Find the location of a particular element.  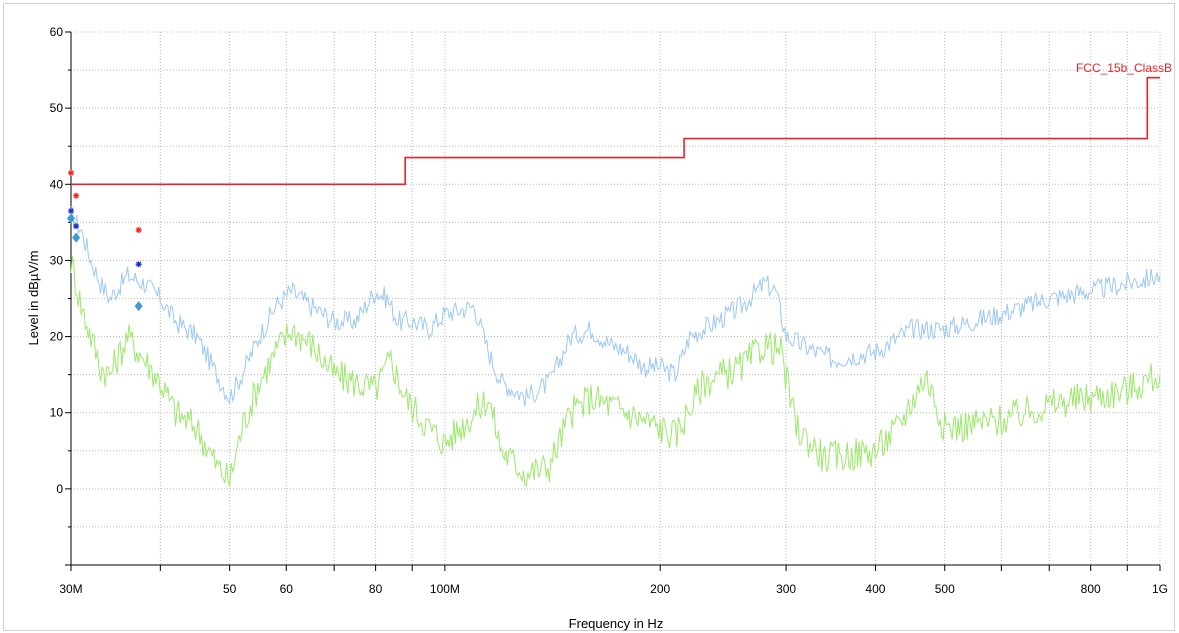

x-tick-label: 50 is located at coordinates (230, 589).